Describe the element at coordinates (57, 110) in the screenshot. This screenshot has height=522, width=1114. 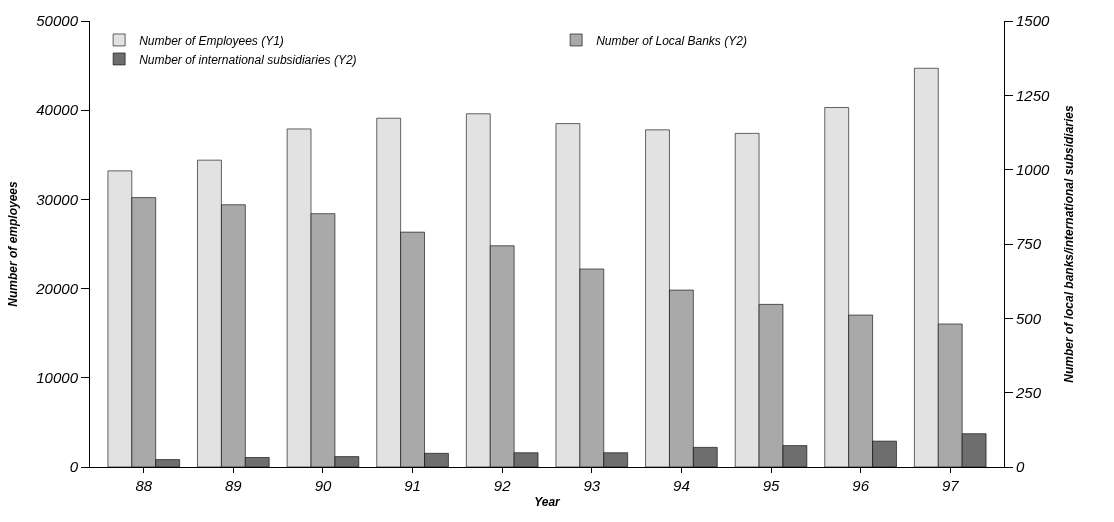
I see `y-tick-label: 40000` at that location.